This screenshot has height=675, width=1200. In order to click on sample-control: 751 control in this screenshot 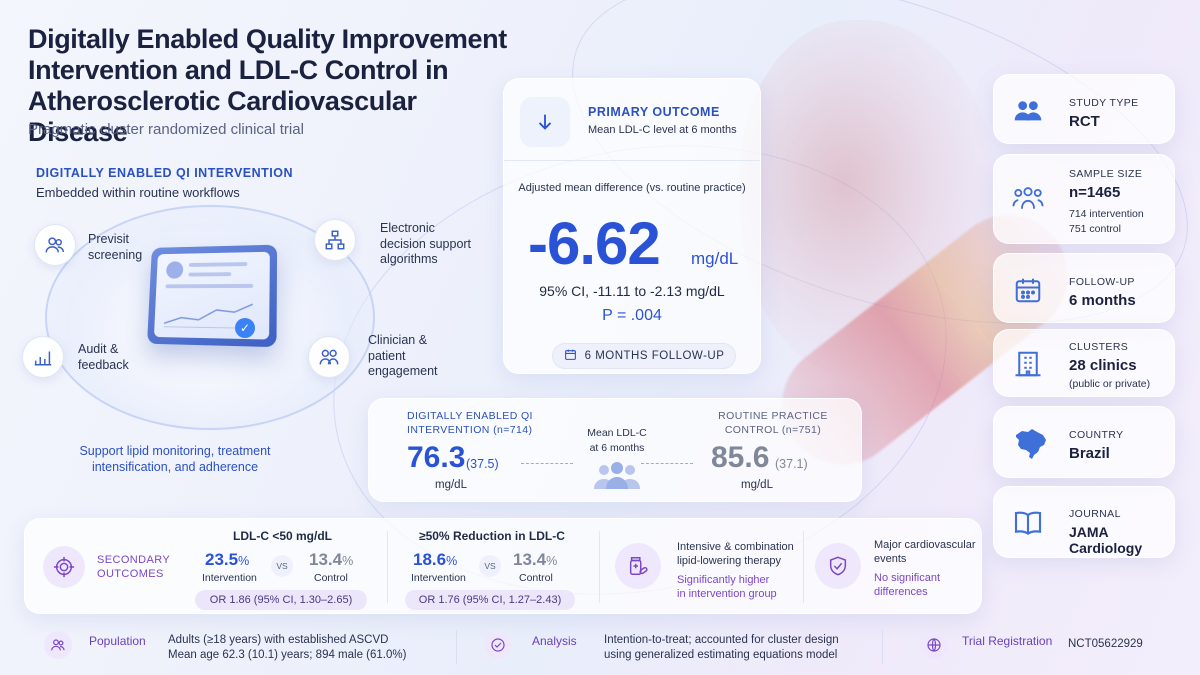, I will do `click(1095, 229)`.